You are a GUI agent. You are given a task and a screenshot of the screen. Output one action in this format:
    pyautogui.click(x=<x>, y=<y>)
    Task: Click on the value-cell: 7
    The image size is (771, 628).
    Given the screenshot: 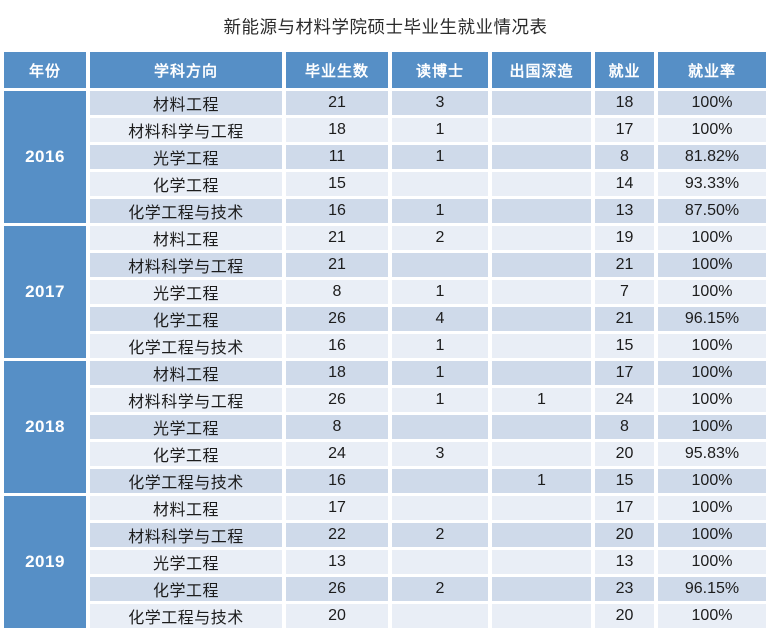 What is the action you would take?
    pyautogui.click(x=624, y=292)
    